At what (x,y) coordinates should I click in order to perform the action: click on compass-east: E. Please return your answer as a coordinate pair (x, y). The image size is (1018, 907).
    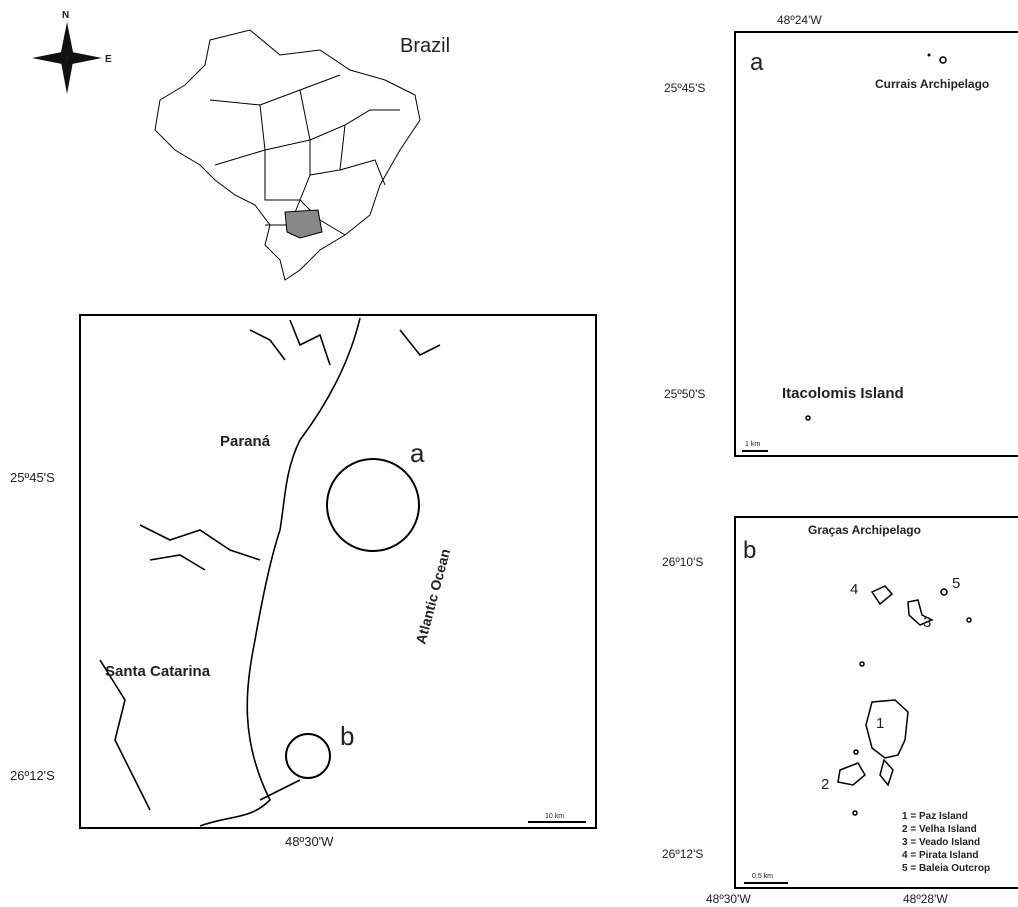
    Looking at the image, I should click on (108, 59).